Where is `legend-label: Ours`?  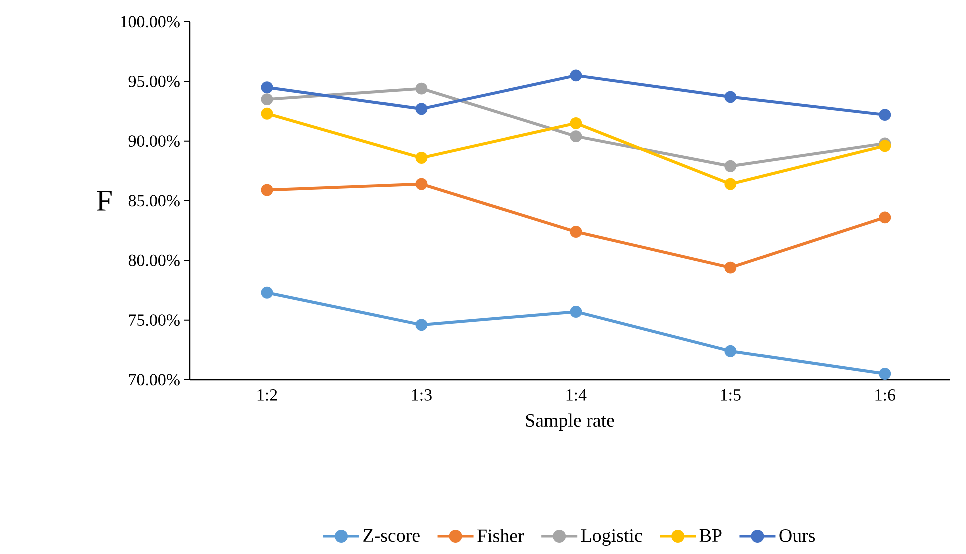
legend-label: Ours is located at coordinates (798, 535).